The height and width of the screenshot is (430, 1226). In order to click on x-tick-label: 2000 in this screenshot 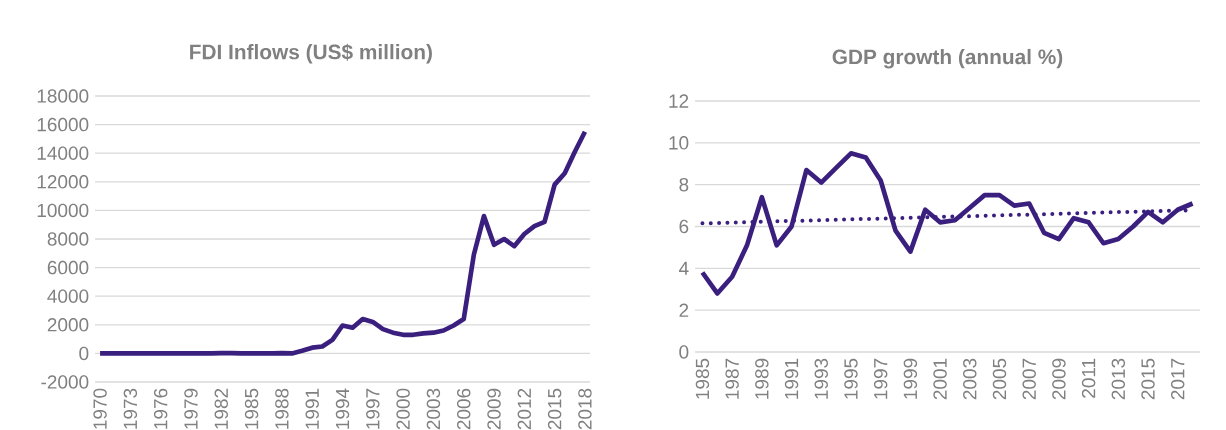, I will do `click(403, 409)`.